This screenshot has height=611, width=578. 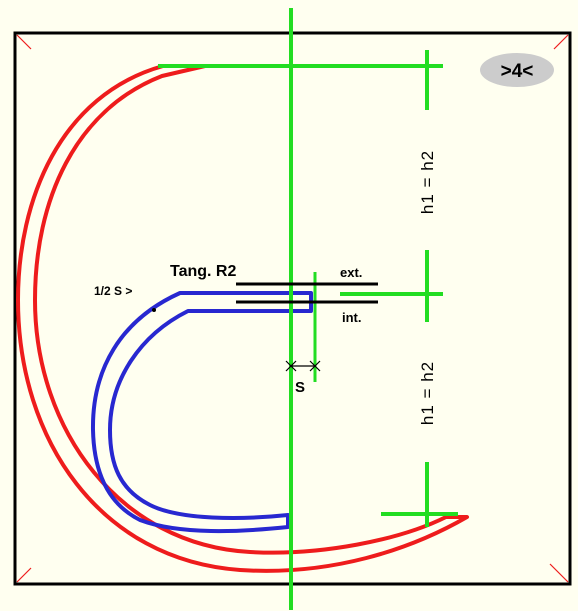 I want to click on tang-r2-label: Tang. R2, so click(x=203, y=271).